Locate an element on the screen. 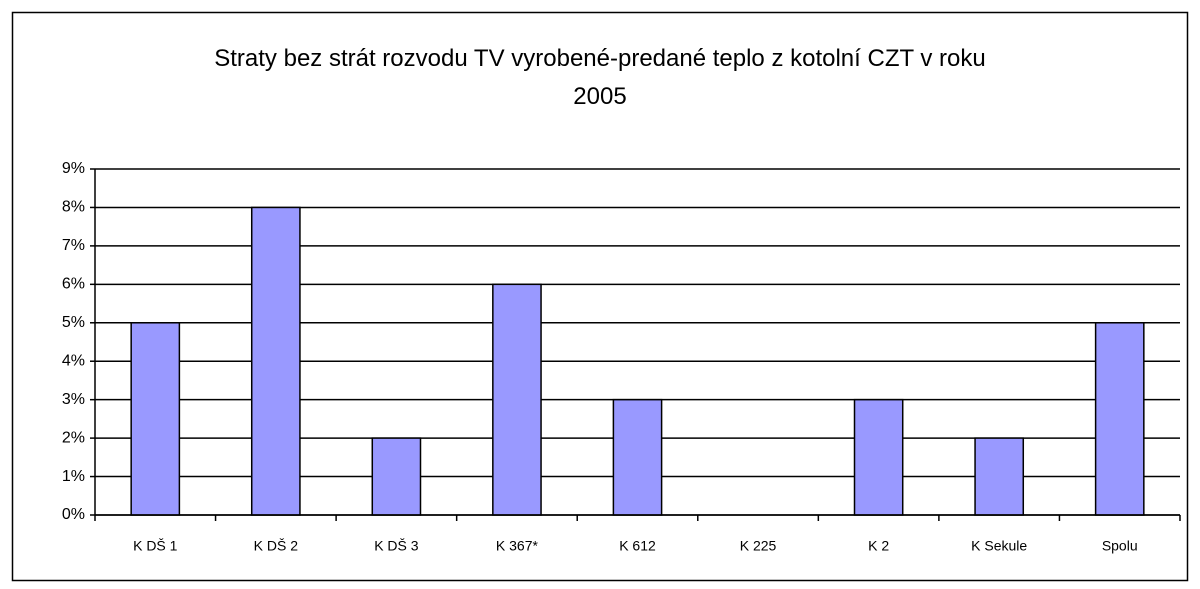 This screenshot has width=1200, height=589. y-tick-label: 6% is located at coordinates (73, 284).